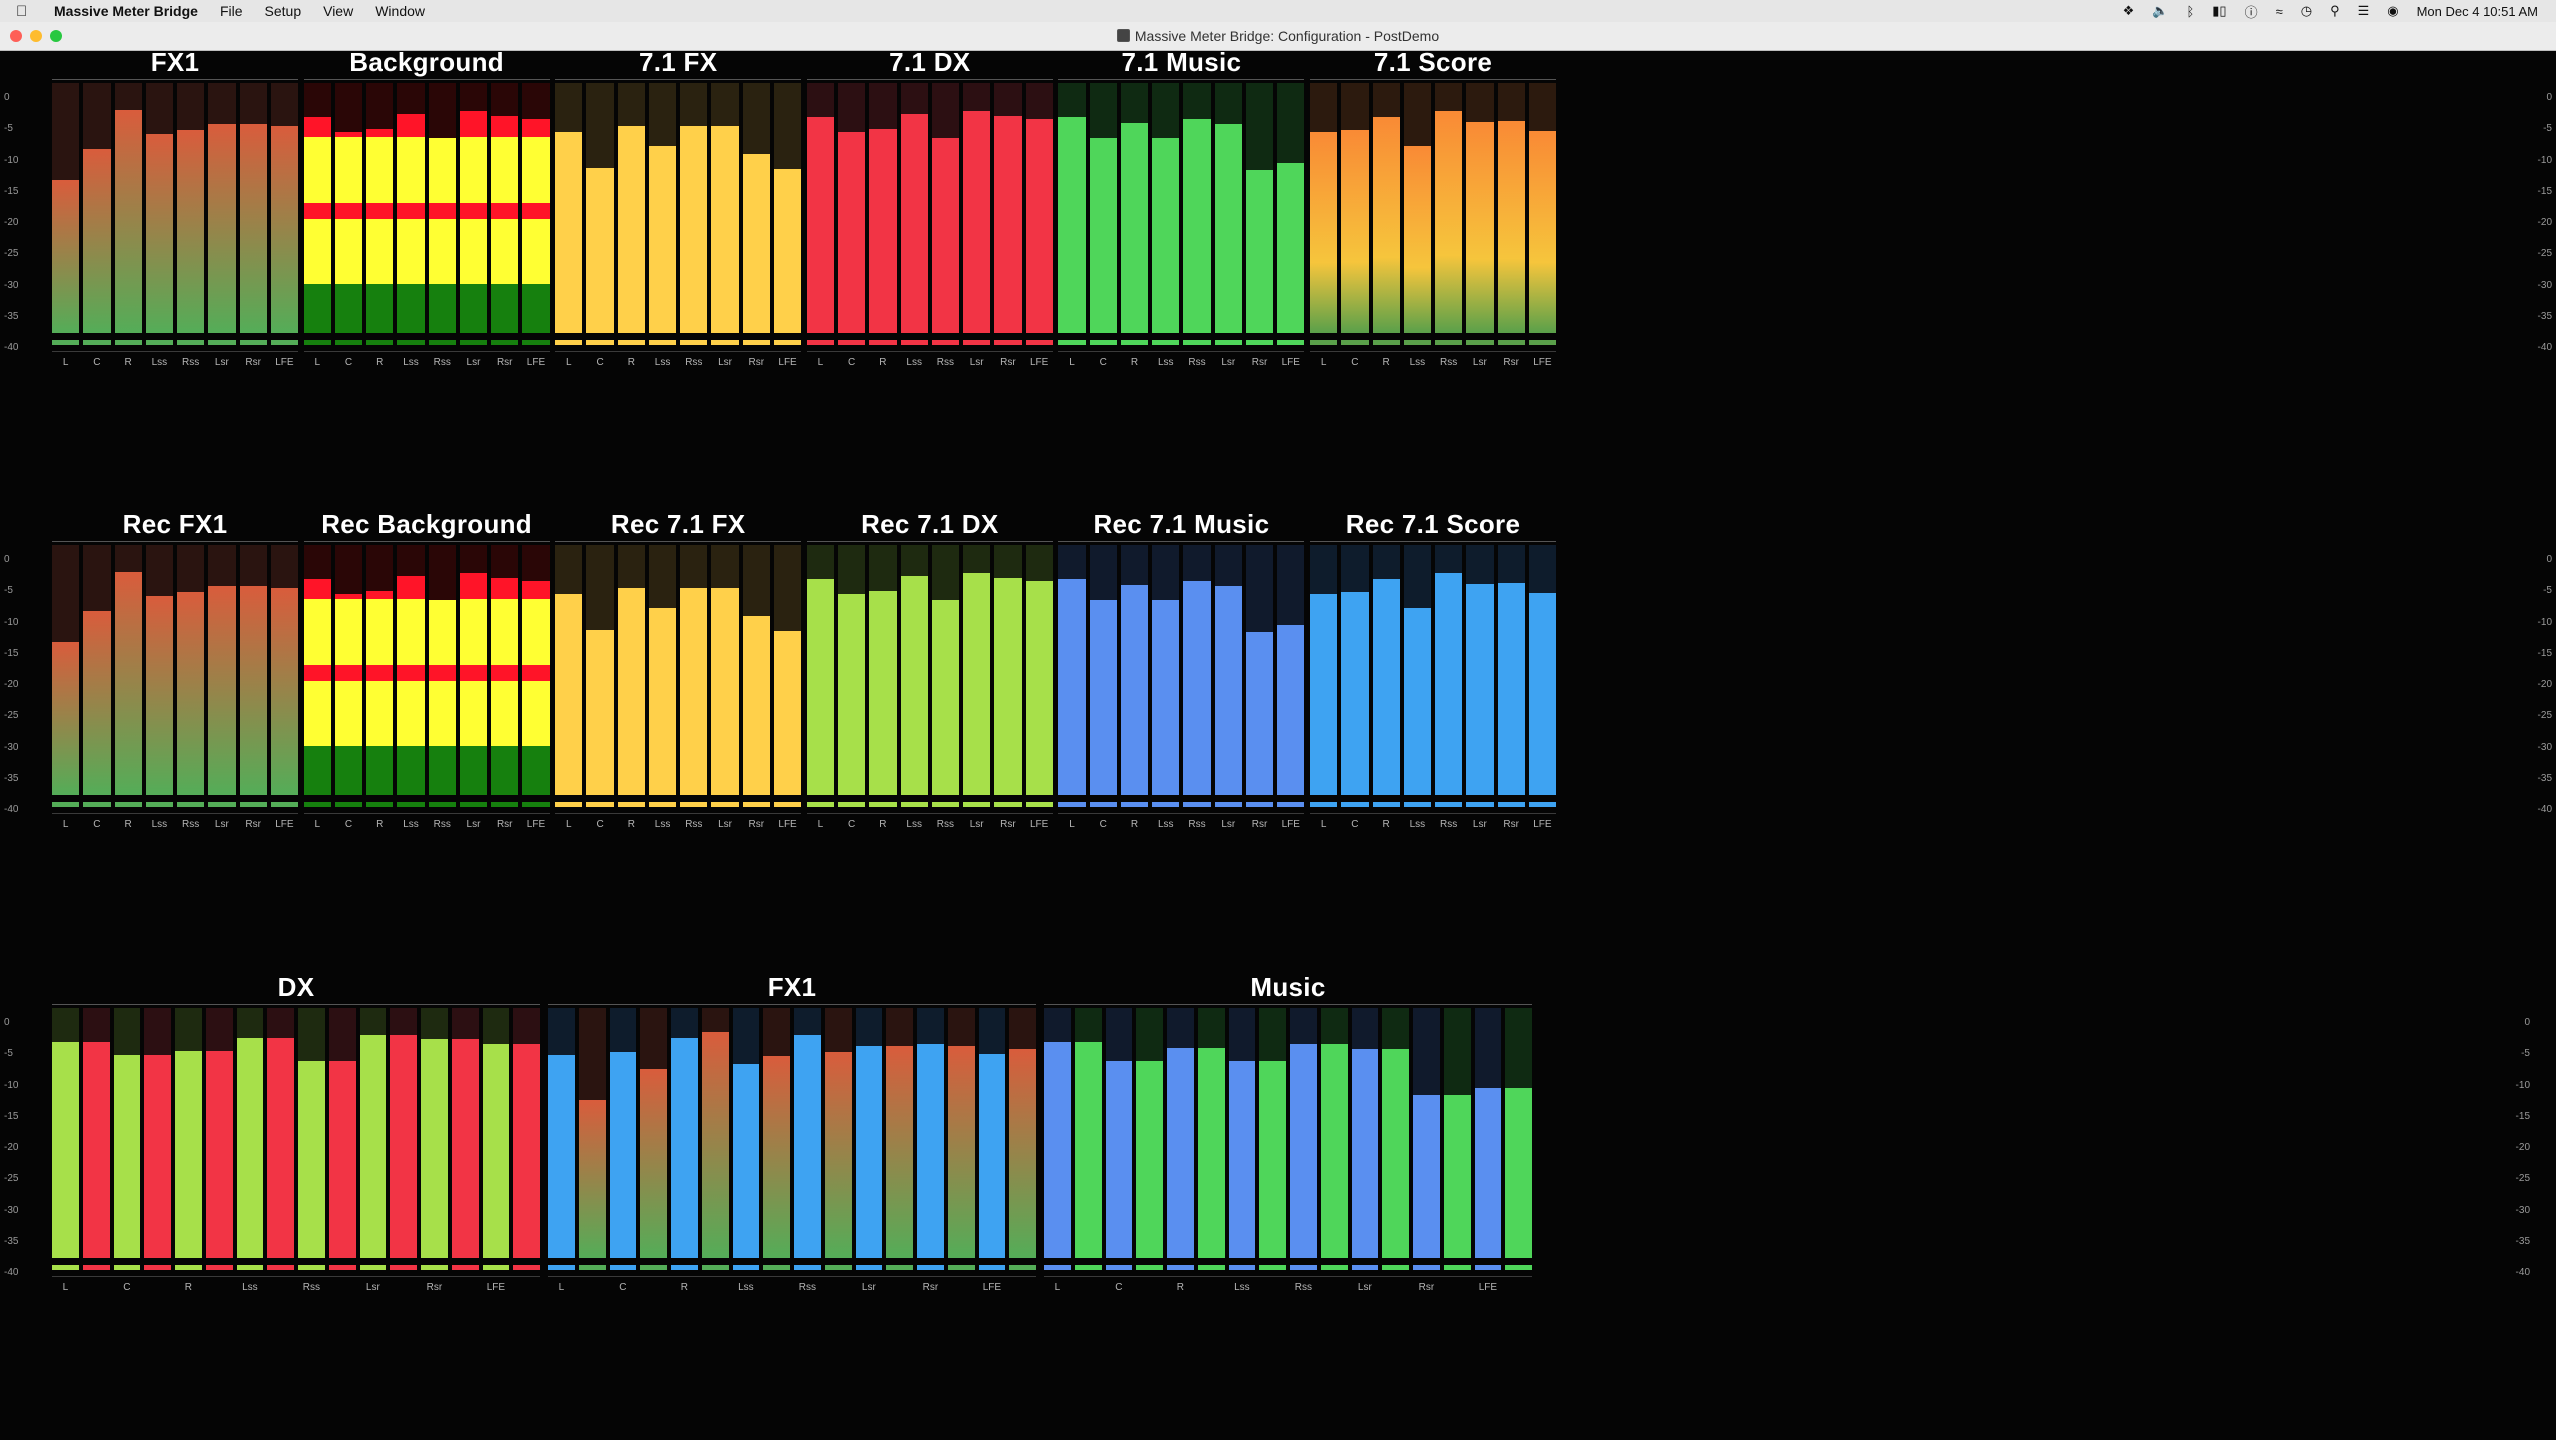  I want to click on info-icon: ⓘ, so click(2251, 12).